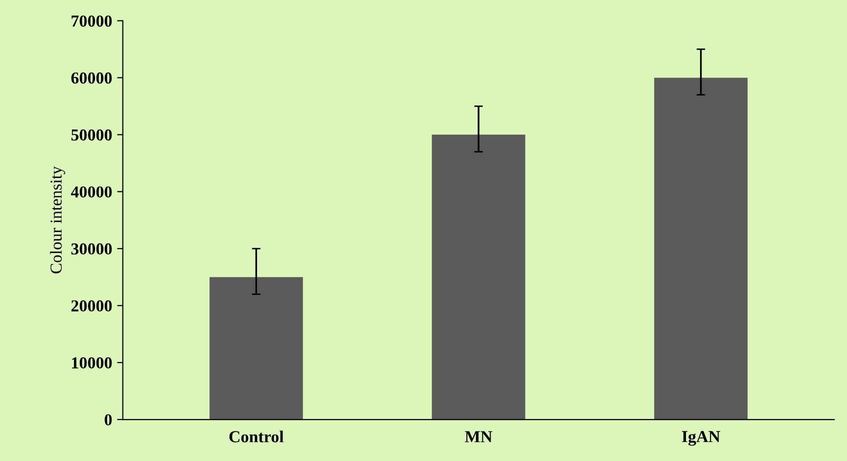 The width and height of the screenshot is (847, 461). Describe the element at coordinates (91, 192) in the screenshot. I see `y-tick-label: 40000` at that location.